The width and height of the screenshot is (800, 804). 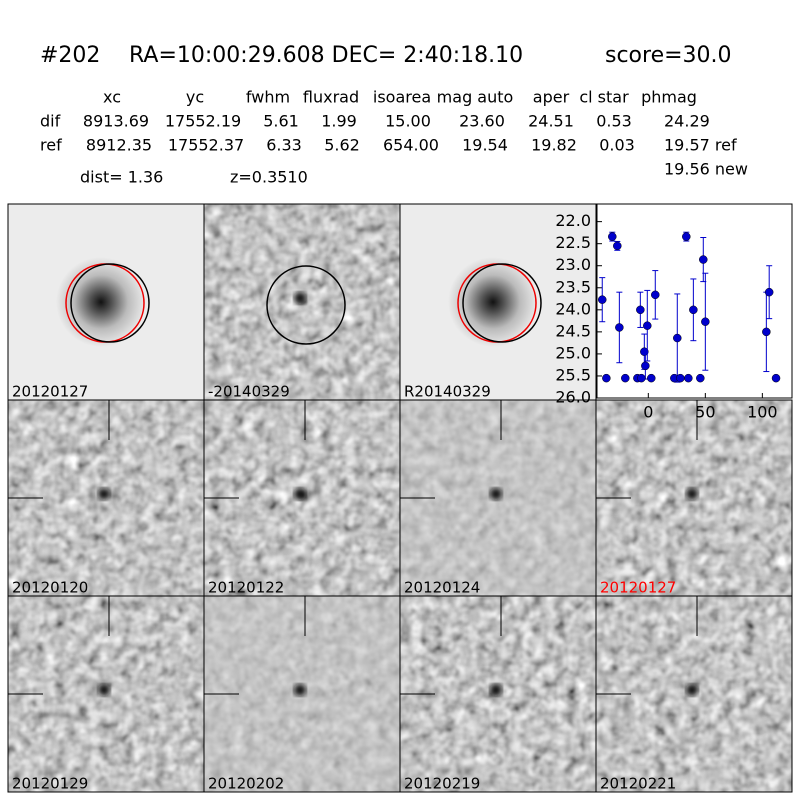 What do you see at coordinates (573, 308) in the screenshot?
I see `y-tick-label: 24.0` at bounding box center [573, 308].